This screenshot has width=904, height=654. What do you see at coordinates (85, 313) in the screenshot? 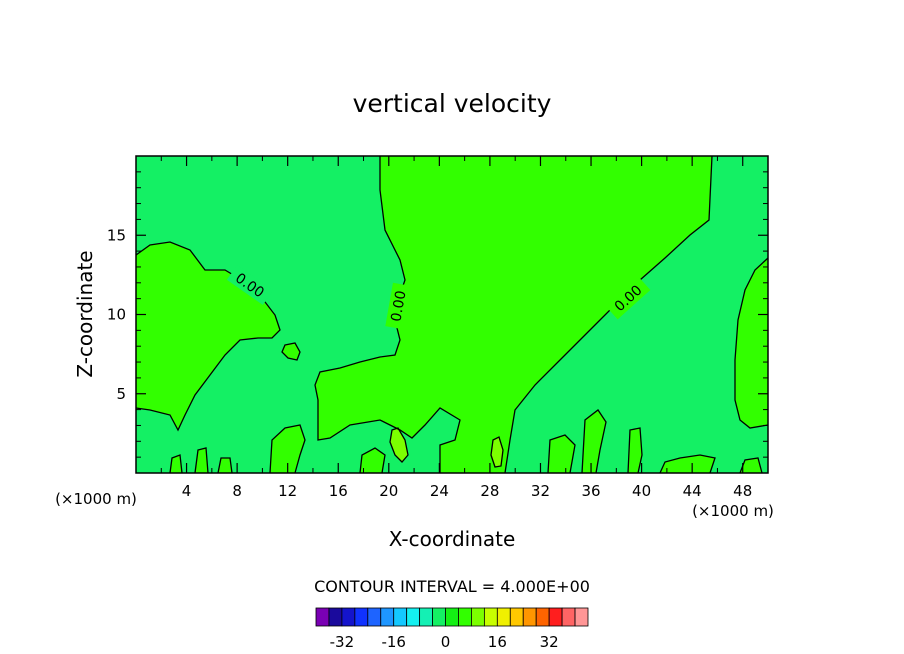
I see `y-axis-label: Z-coordinate` at bounding box center [85, 313].